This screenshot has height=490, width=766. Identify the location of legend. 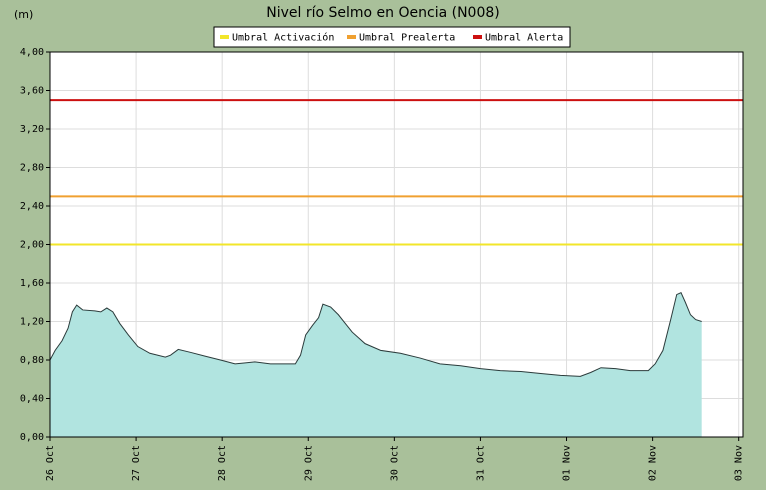
(392, 37).